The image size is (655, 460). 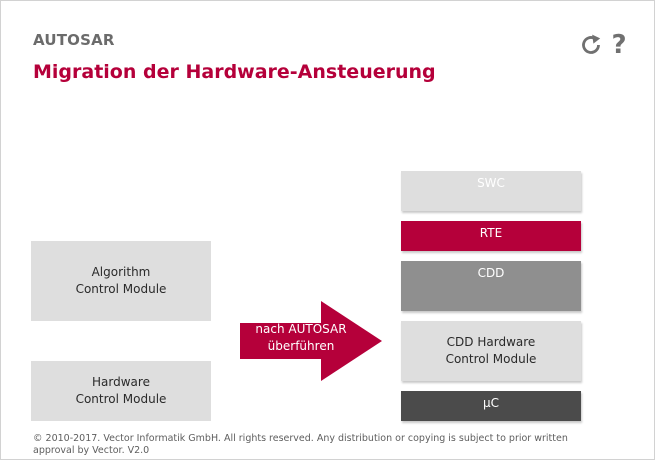 I want to click on cdd-layer: CDD, so click(x=491, y=286).